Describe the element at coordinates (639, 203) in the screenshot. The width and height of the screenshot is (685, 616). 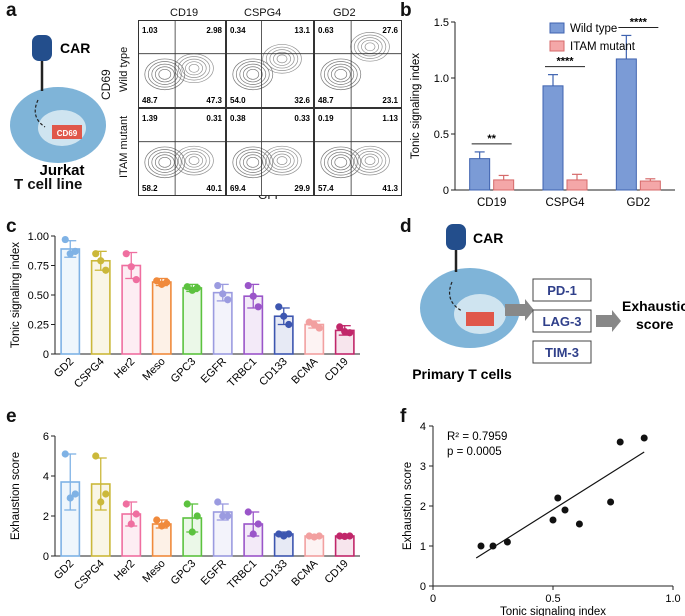
I see `x-tick-label: GD2` at that location.